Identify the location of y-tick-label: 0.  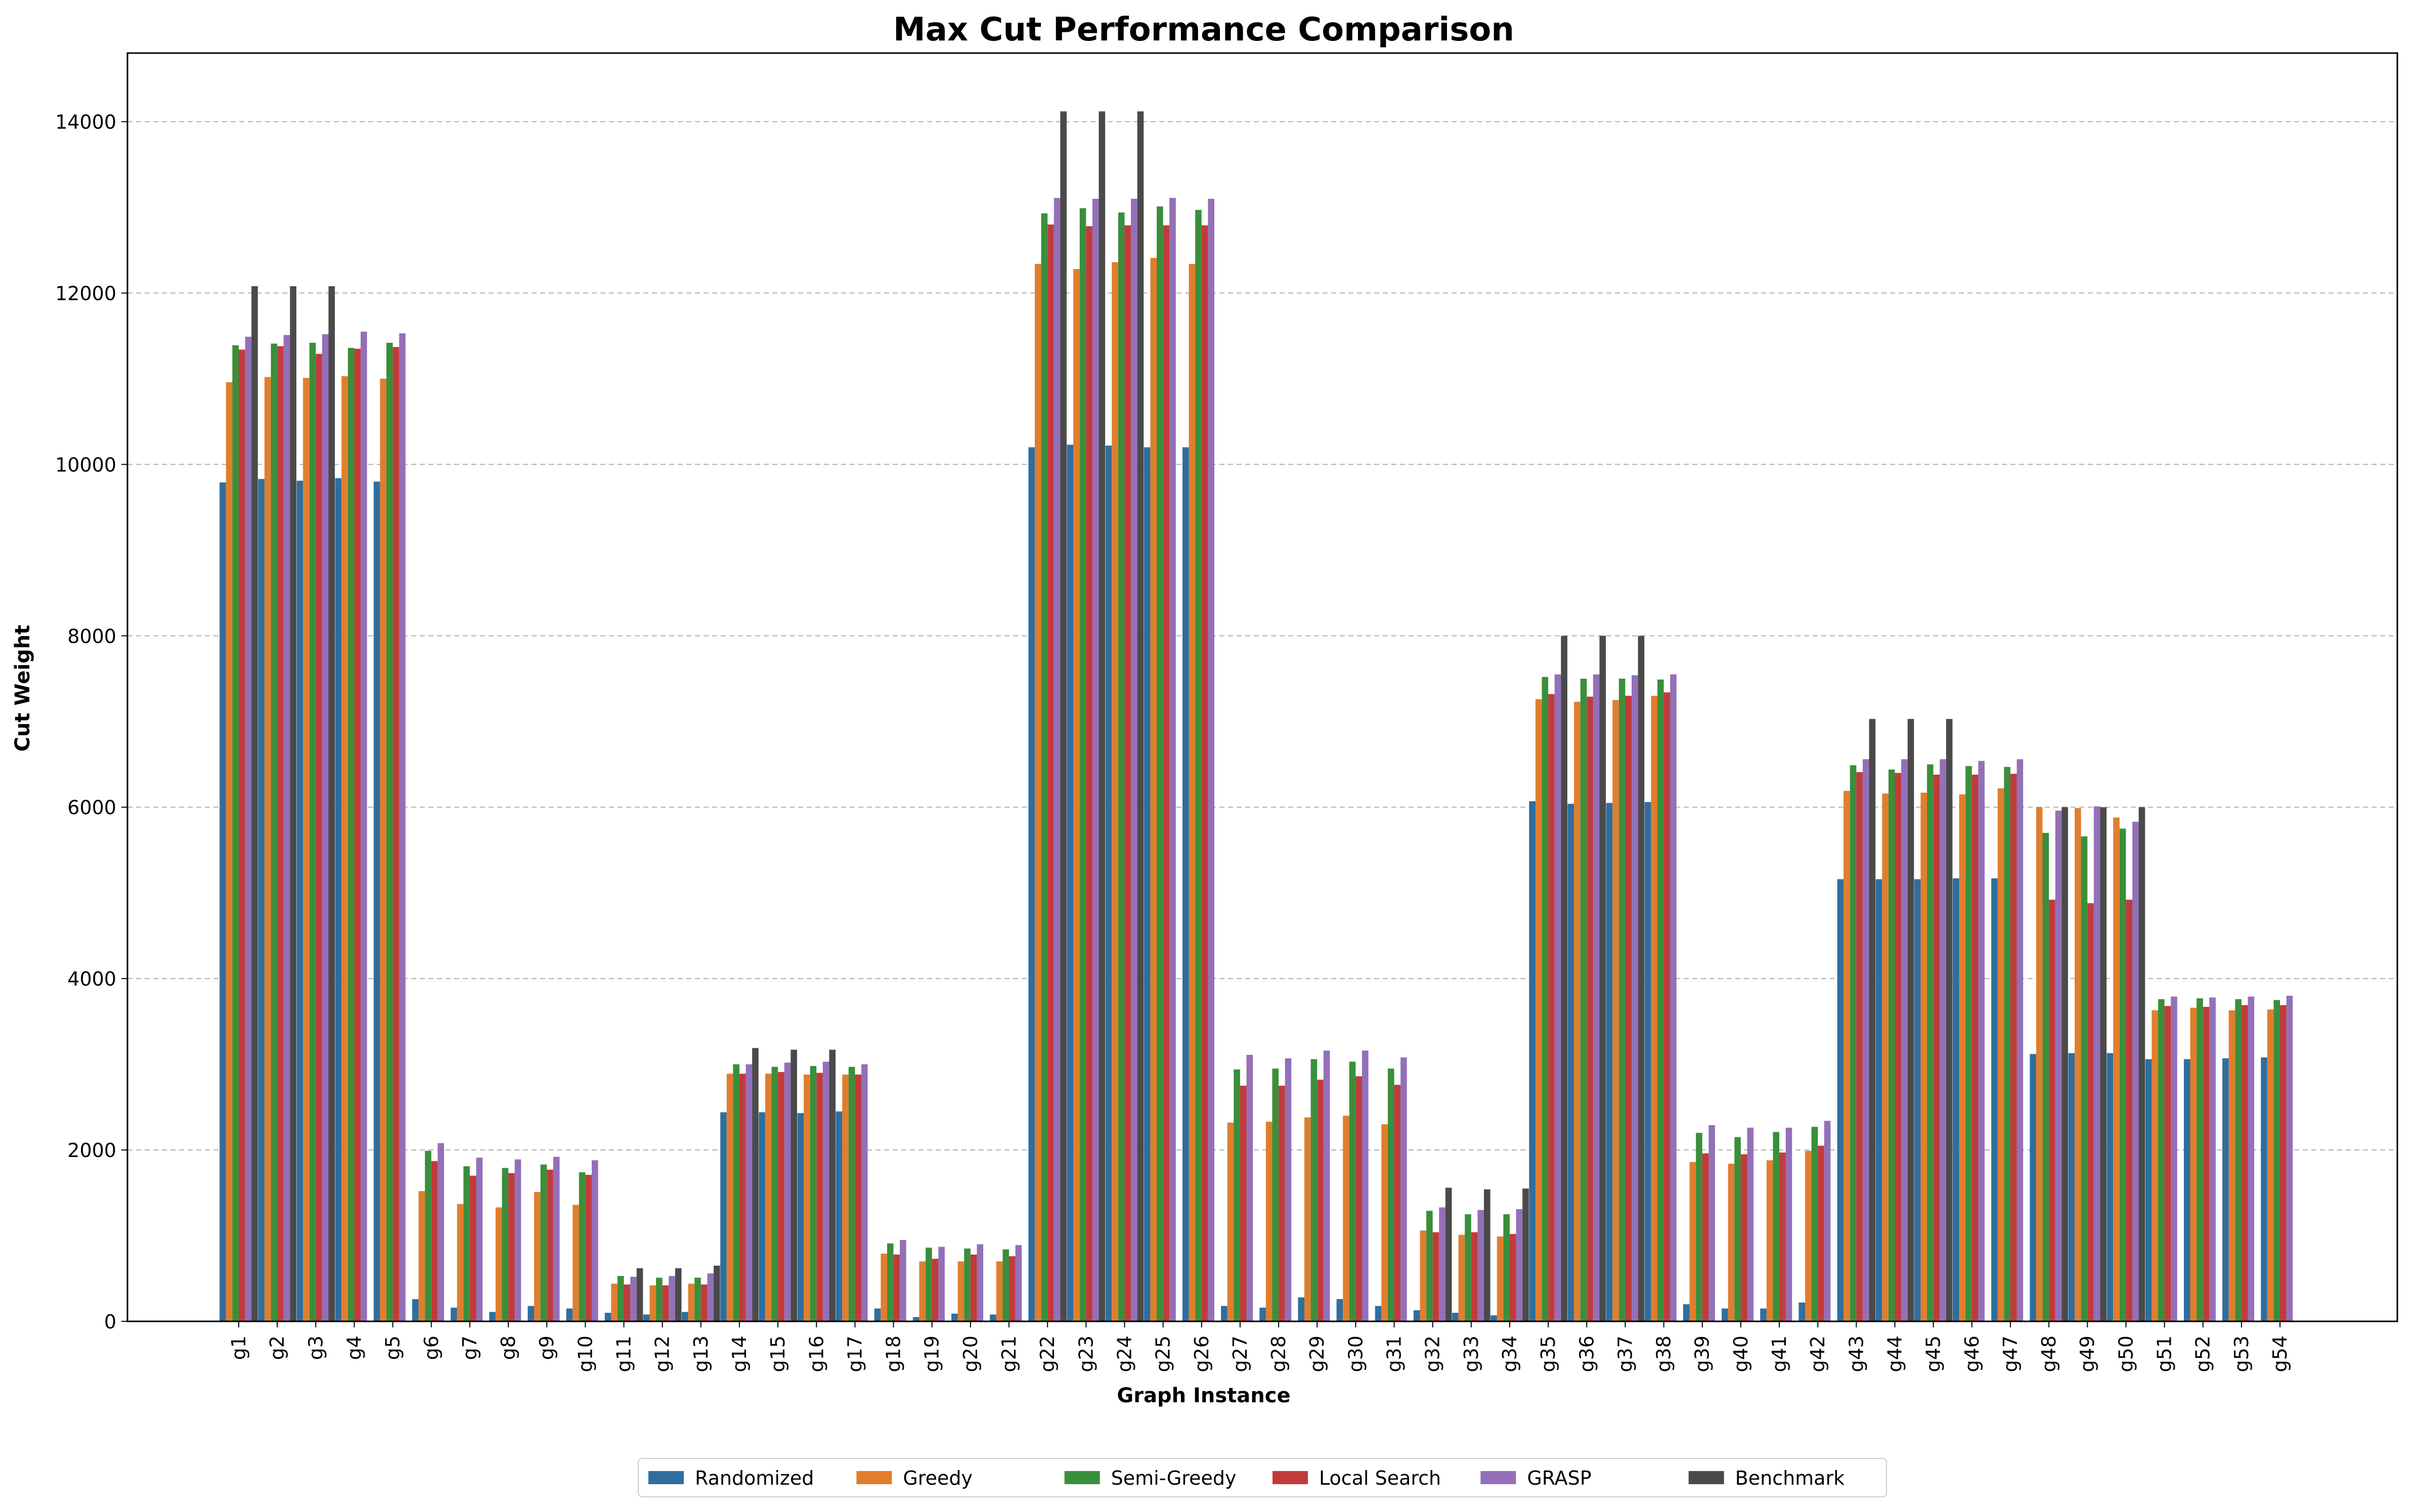
(110, 1322).